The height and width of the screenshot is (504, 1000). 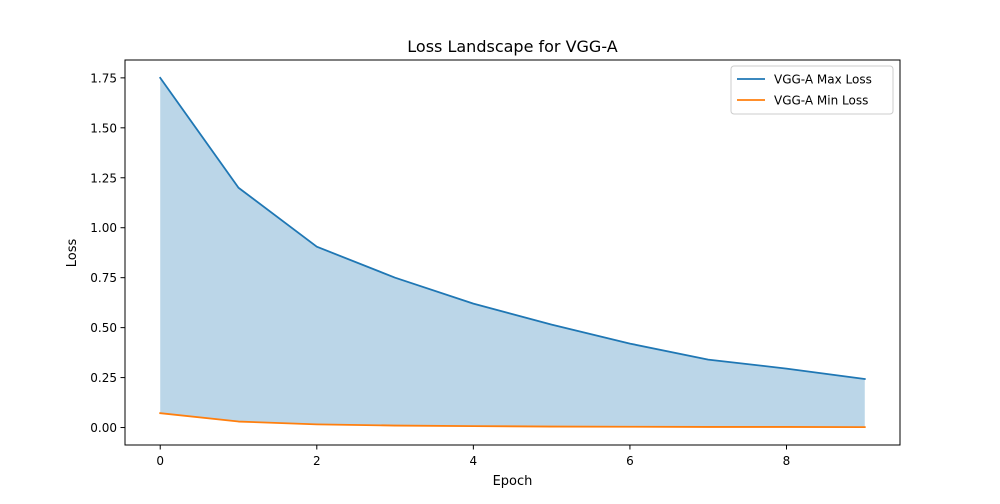 What do you see at coordinates (630, 461) in the screenshot?
I see `x-tick-label: 6` at bounding box center [630, 461].